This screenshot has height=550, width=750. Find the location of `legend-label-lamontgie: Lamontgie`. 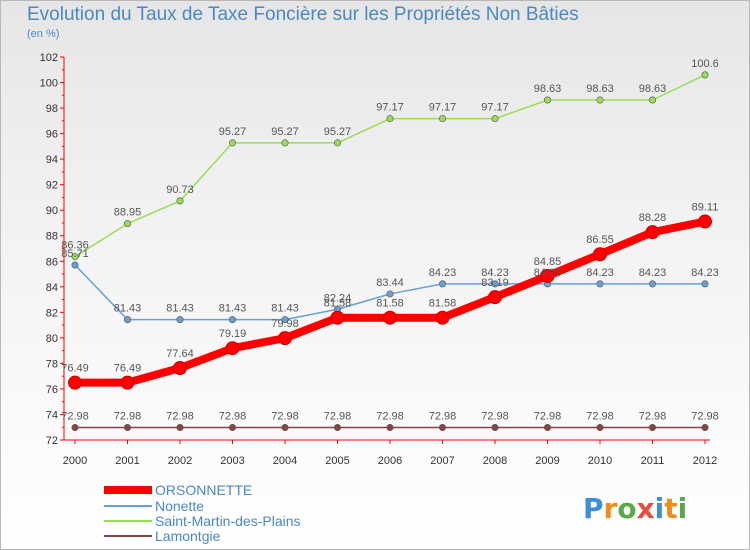

legend-label-lamontgie: Lamontgie is located at coordinates (188, 536).